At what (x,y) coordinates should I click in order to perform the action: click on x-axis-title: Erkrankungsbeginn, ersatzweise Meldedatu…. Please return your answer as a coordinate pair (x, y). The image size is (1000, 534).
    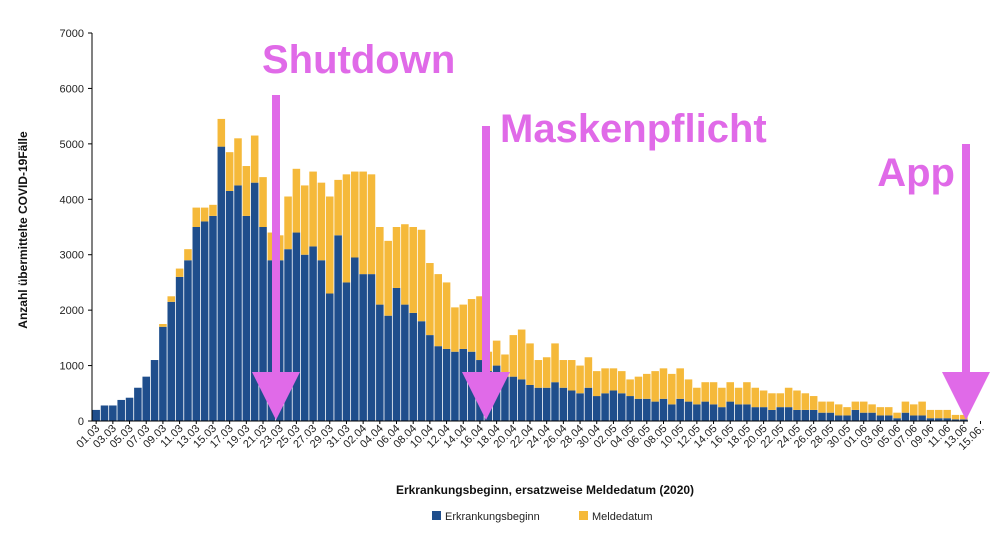
    Looking at the image, I should click on (545, 490).